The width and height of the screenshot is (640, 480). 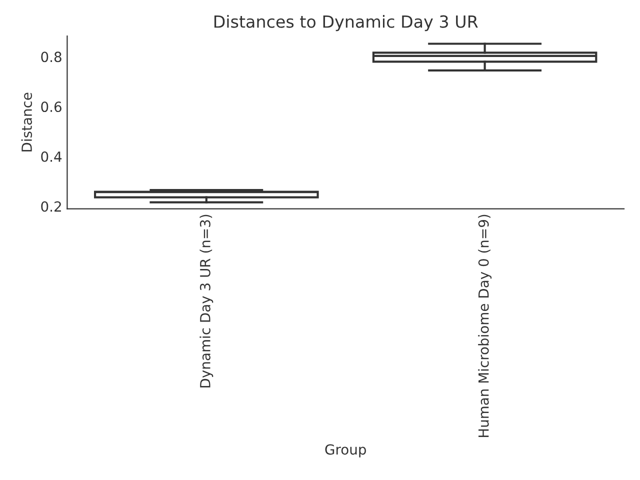 I want to click on y-tick-label: 0.4, so click(x=51, y=156).